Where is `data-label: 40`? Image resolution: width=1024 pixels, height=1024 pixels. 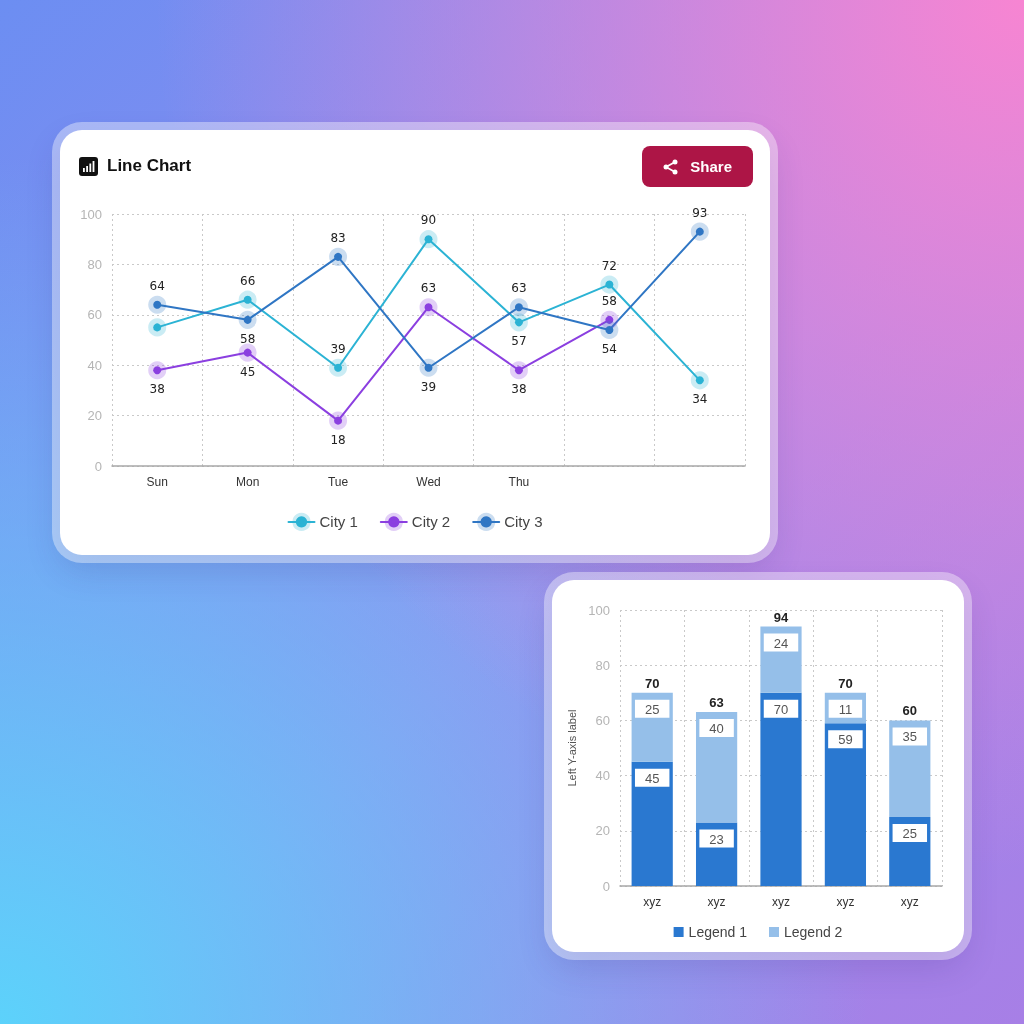 data-label: 40 is located at coordinates (716, 729).